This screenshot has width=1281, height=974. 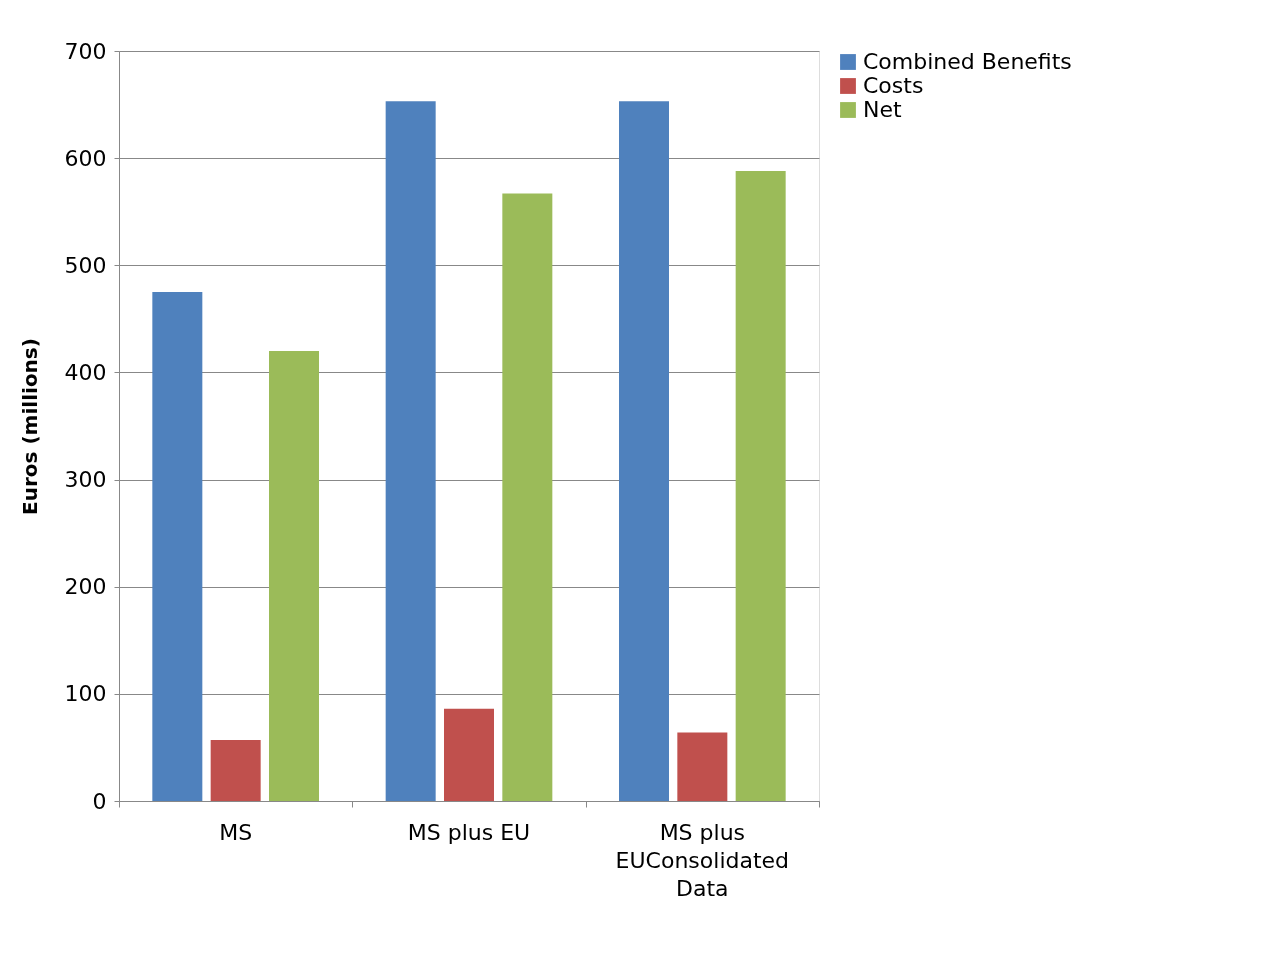 What do you see at coordinates (85, 51) in the screenshot?
I see `y-tick-label: 700` at bounding box center [85, 51].